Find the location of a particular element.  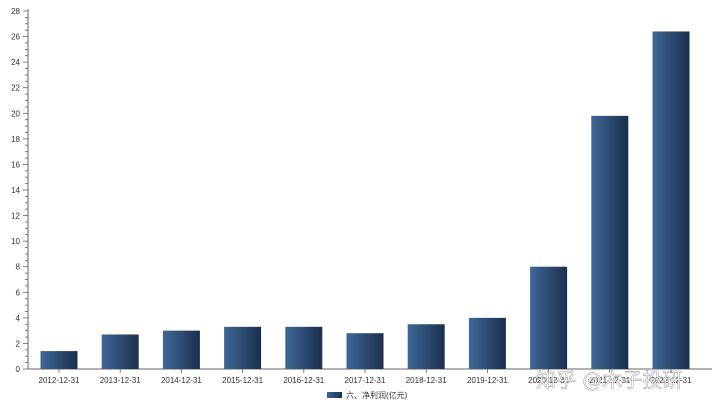

y-tick-label: 26 is located at coordinates (15, 37).